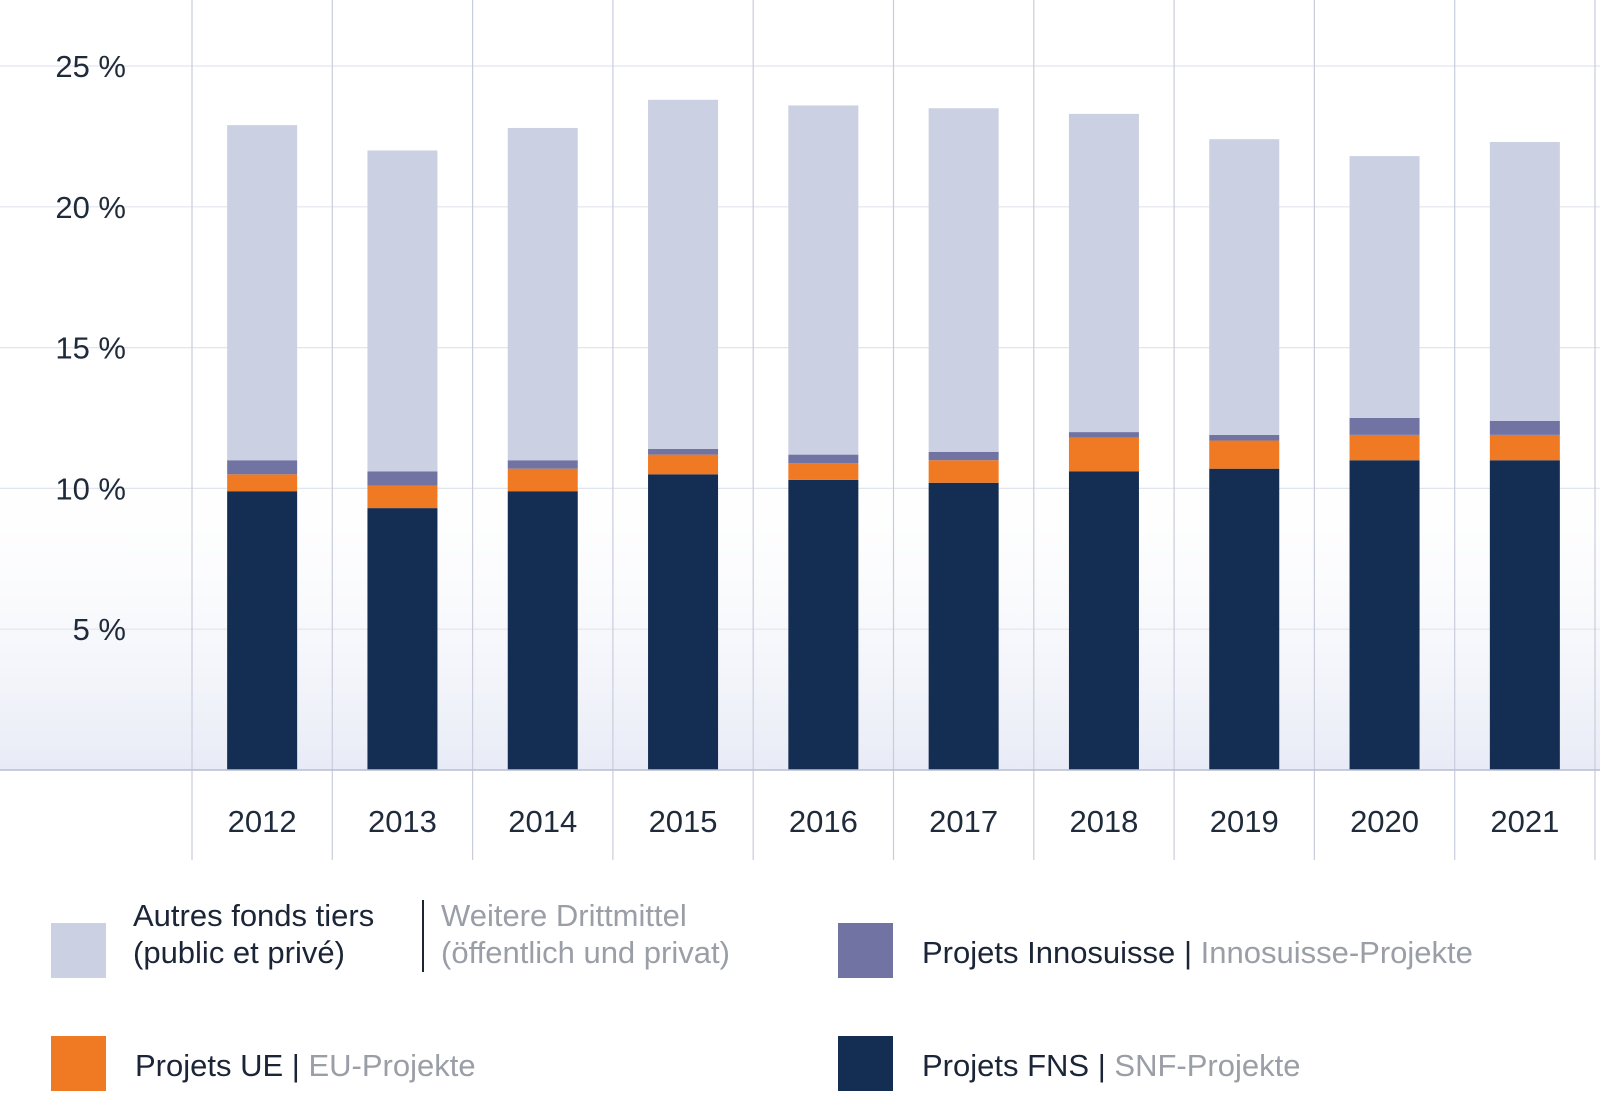 The width and height of the screenshot is (1600, 1093). I want to click on x-tick-label: 2016, so click(823, 821).